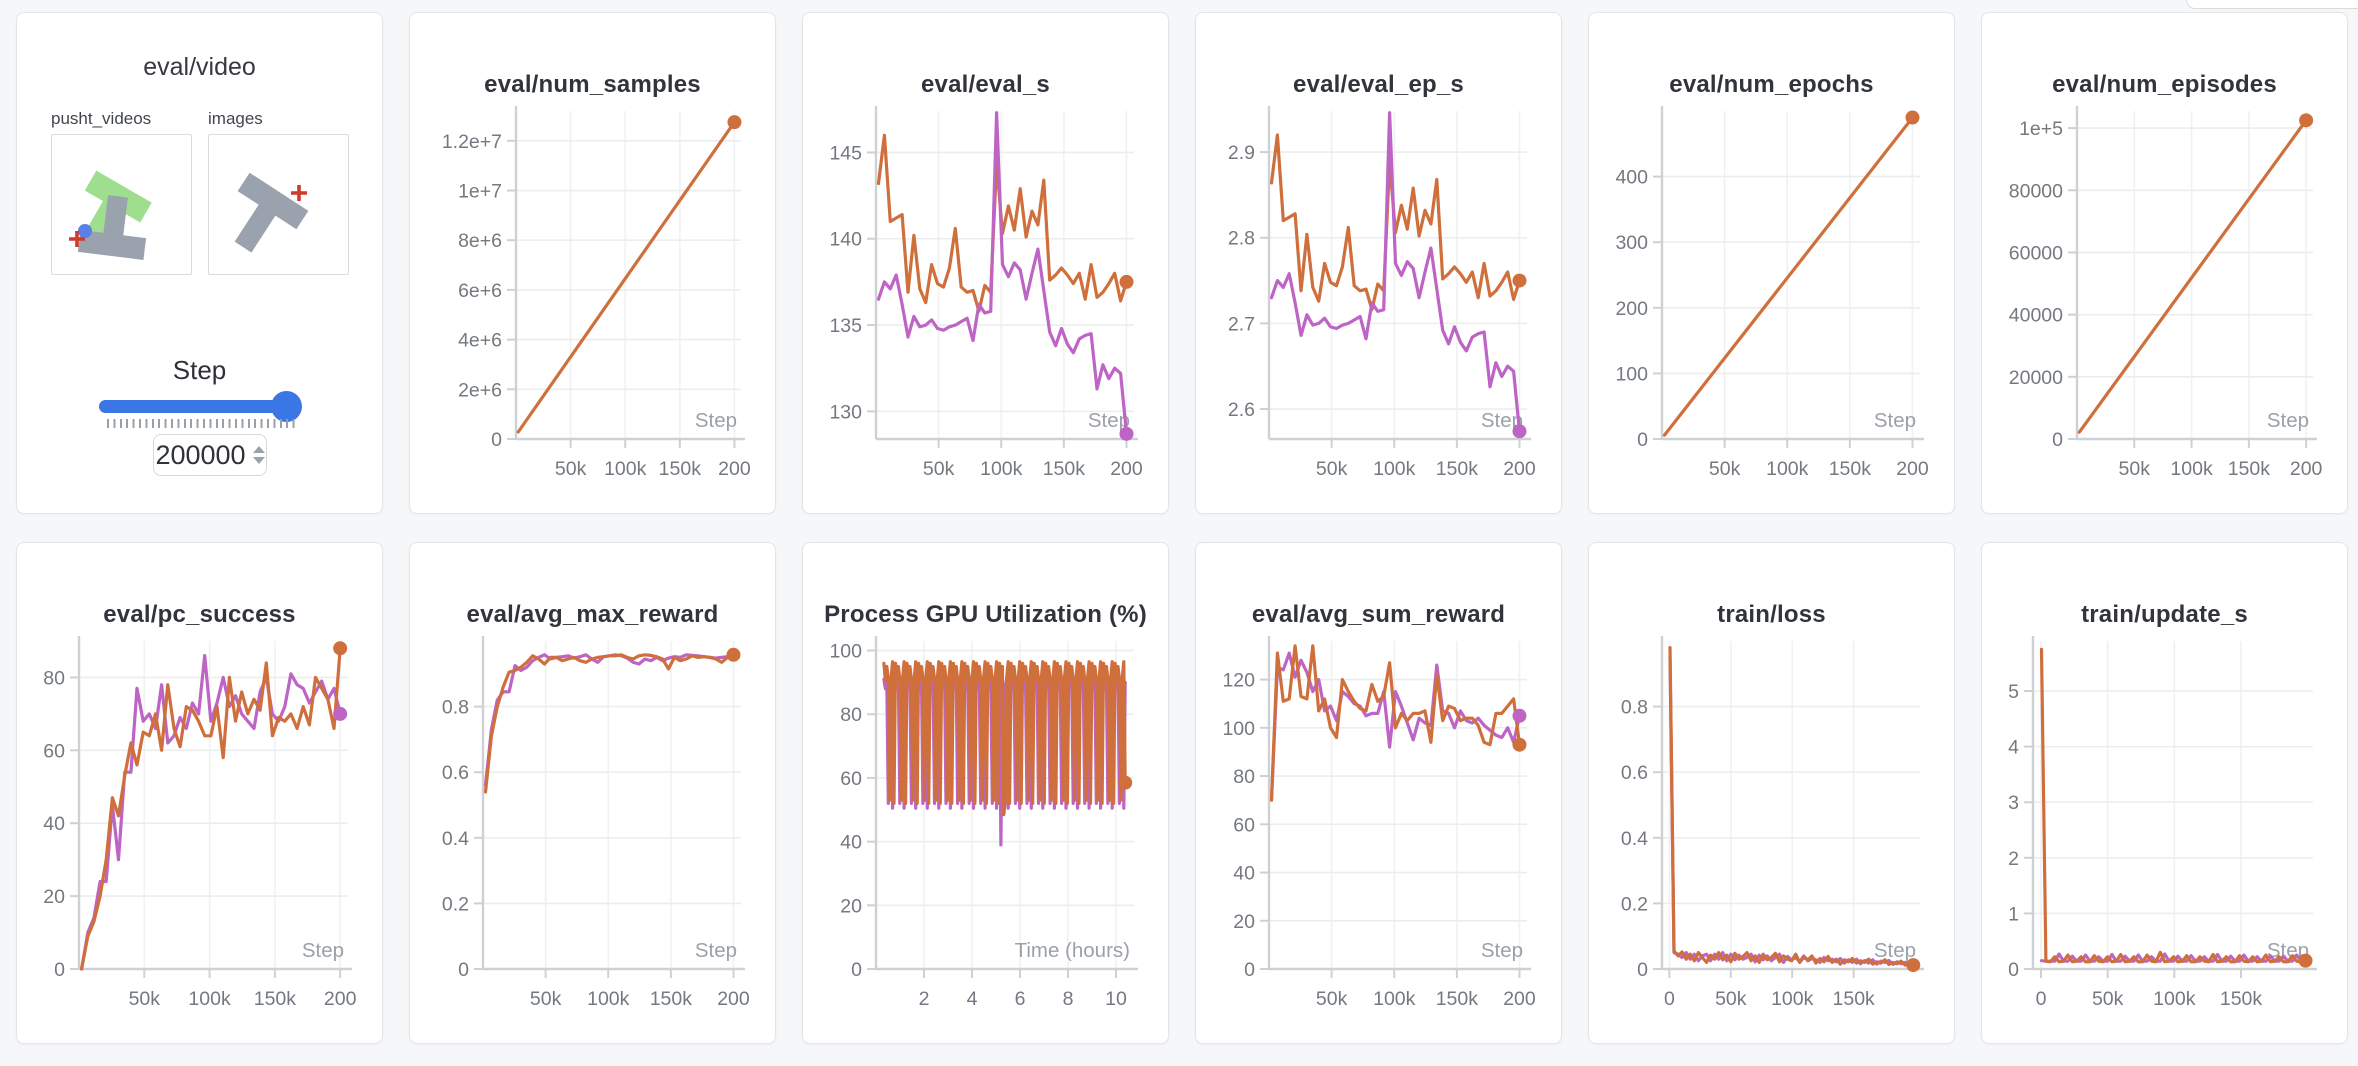  Describe the element at coordinates (2036, 378) in the screenshot. I see `svg-text: 20000` at that location.